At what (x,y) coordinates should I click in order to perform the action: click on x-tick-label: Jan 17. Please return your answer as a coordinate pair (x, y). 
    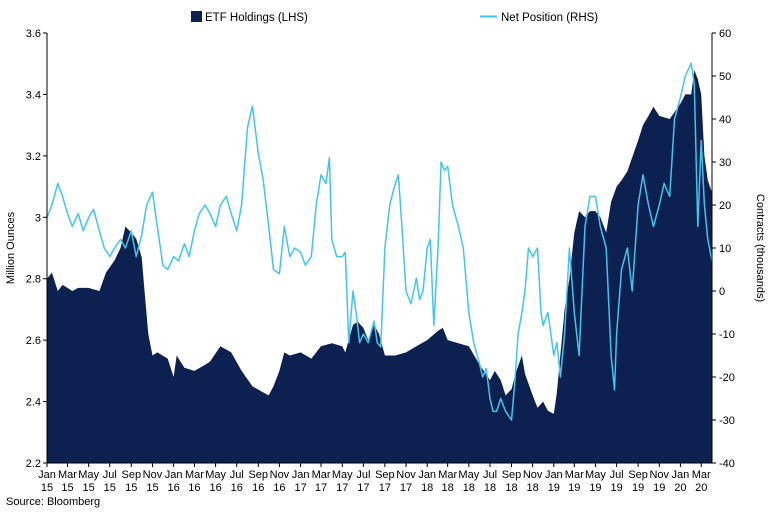
    Looking at the image, I should click on (301, 481).